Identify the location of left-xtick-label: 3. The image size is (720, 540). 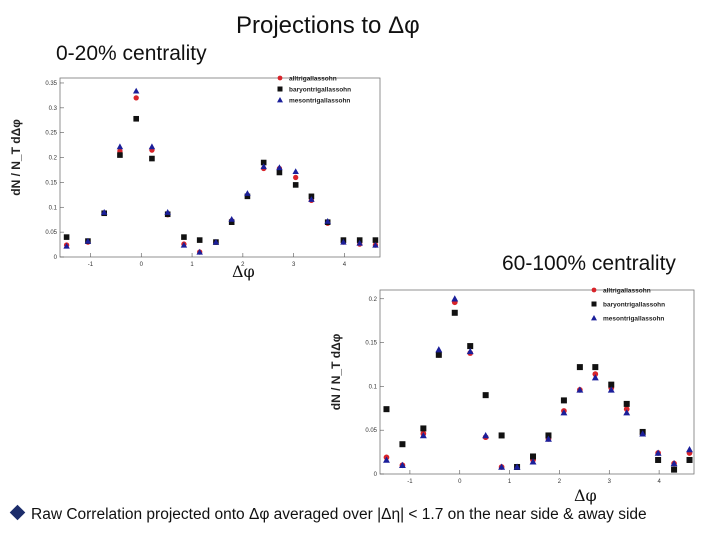
(294, 265).